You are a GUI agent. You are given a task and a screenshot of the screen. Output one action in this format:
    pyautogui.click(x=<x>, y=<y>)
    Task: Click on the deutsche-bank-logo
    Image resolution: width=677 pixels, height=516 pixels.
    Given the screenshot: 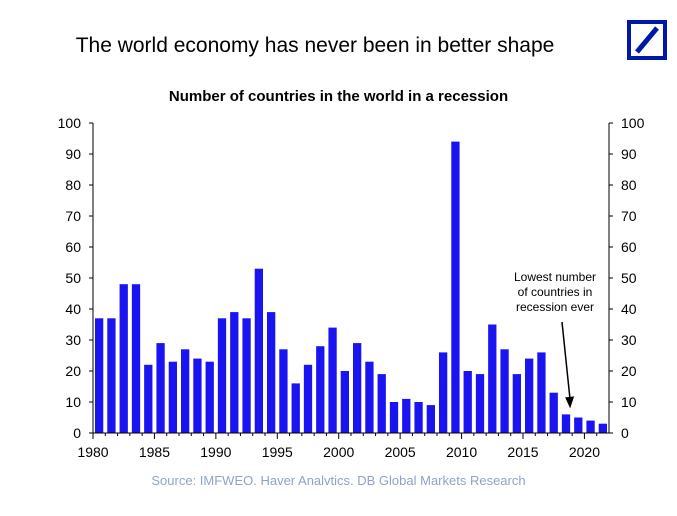 What is the action you would take?
    pyautogui.click(x=647, y=40)
    